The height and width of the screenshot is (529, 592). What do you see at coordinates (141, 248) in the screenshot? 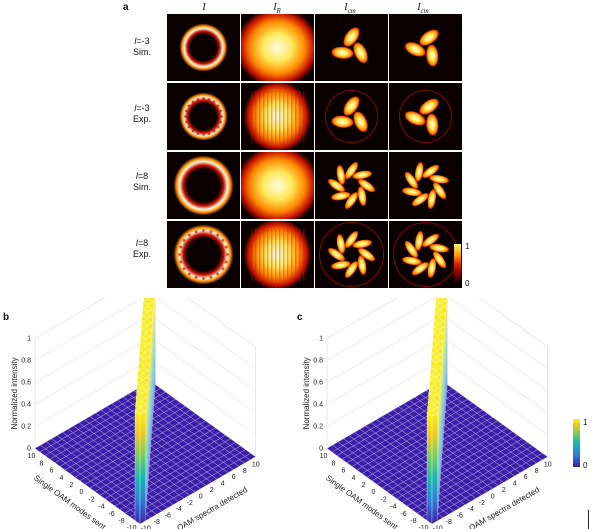
I see `row-label-4: l=8 Exp.` at bounding box center [141, 248].